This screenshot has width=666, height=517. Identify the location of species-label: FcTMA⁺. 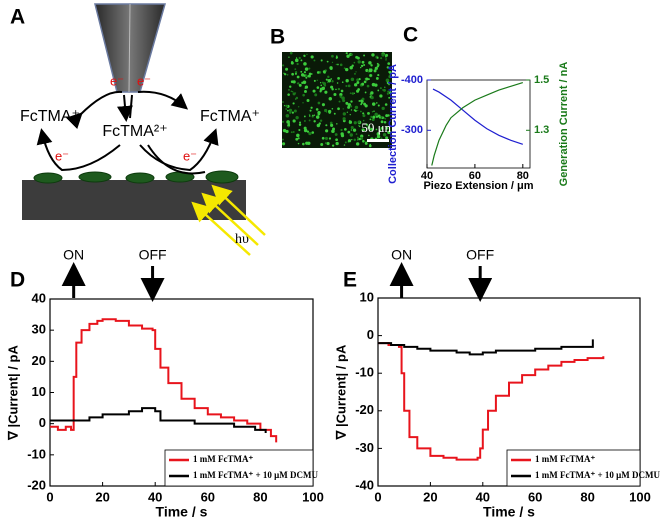
(50, 116).